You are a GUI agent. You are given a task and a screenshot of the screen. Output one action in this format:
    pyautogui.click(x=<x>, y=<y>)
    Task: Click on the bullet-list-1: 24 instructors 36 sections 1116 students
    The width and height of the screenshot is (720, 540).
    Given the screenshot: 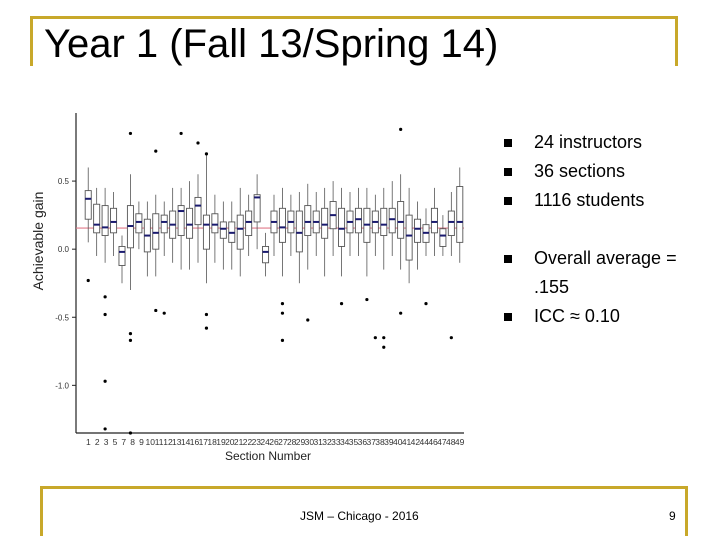 What is the action you would take?
    pyautogui.click(x=573, y=171)
    